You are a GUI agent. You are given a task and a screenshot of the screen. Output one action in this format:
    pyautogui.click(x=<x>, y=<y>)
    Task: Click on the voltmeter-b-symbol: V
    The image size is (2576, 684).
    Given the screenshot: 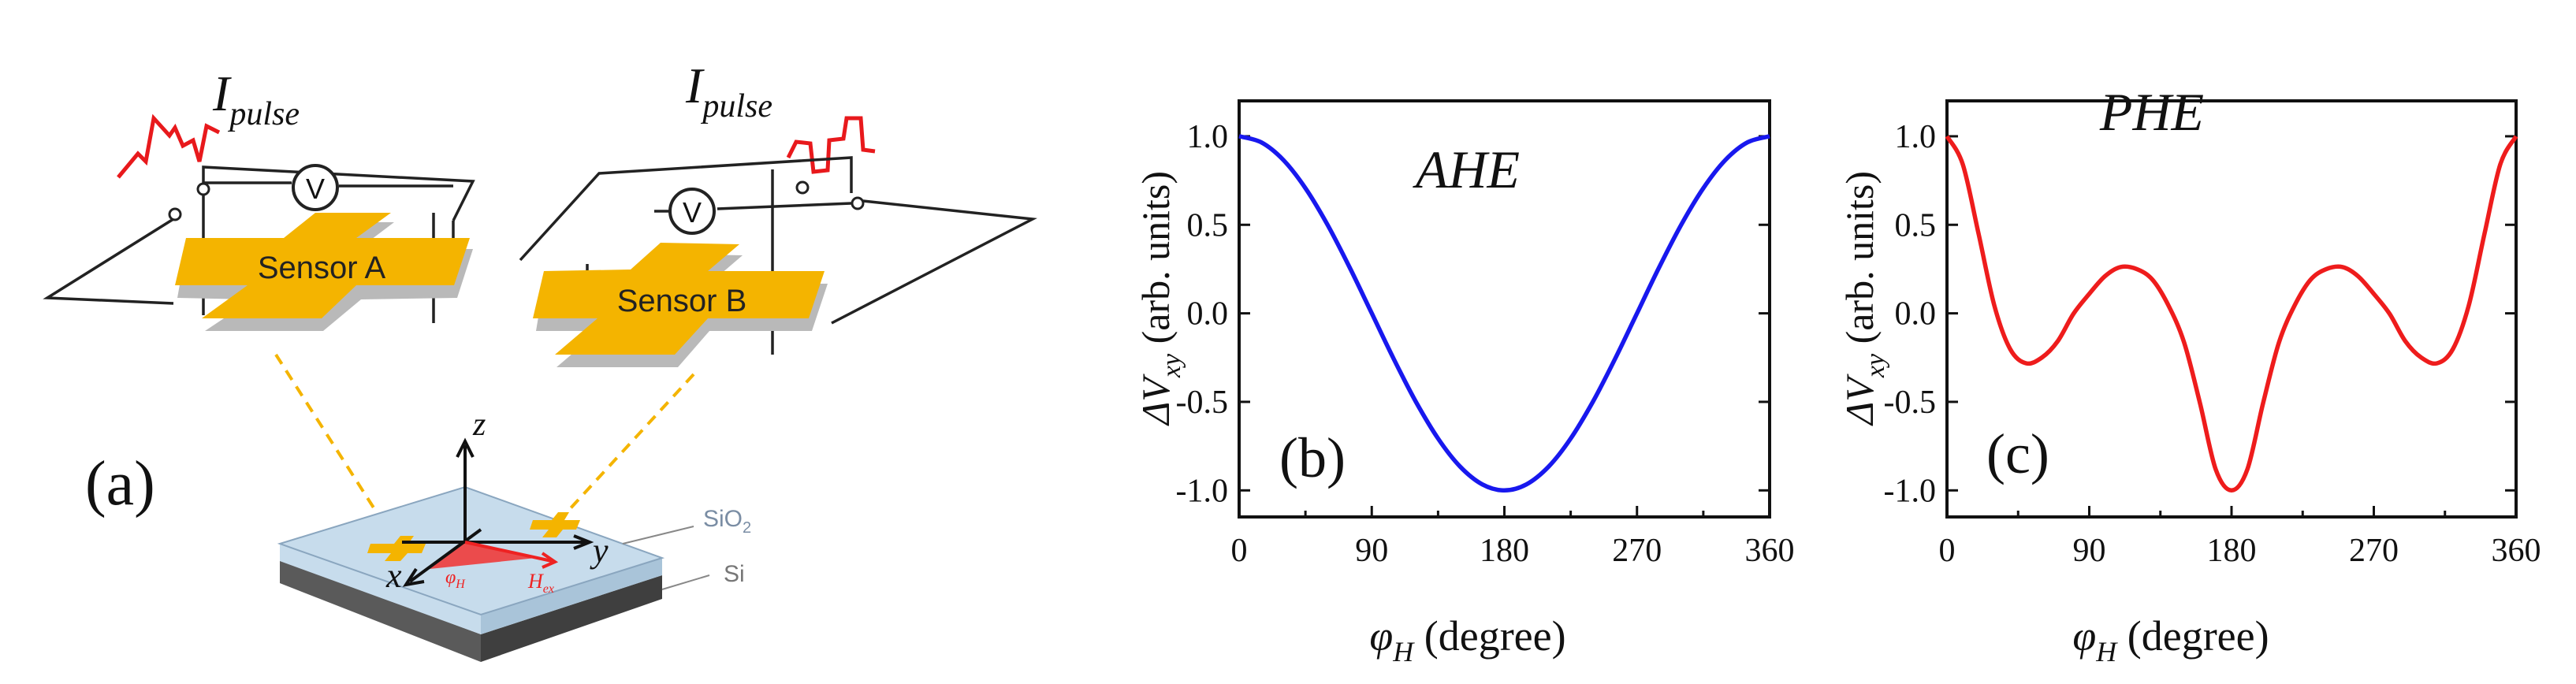 What is the action you would take?
    pyautogui.click(x=692, y=212)
    